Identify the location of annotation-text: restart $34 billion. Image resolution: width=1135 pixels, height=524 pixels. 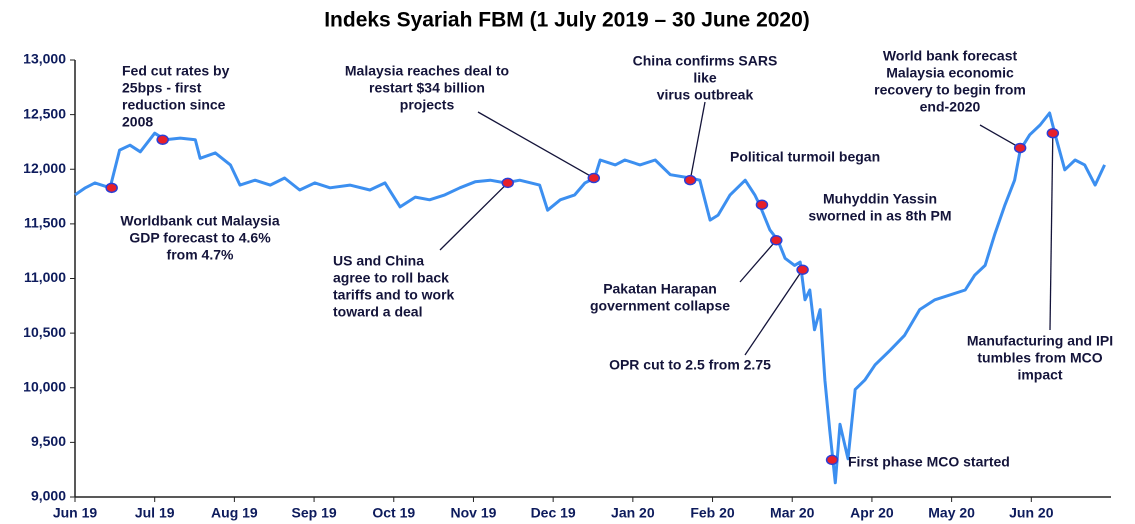
(427, 88).